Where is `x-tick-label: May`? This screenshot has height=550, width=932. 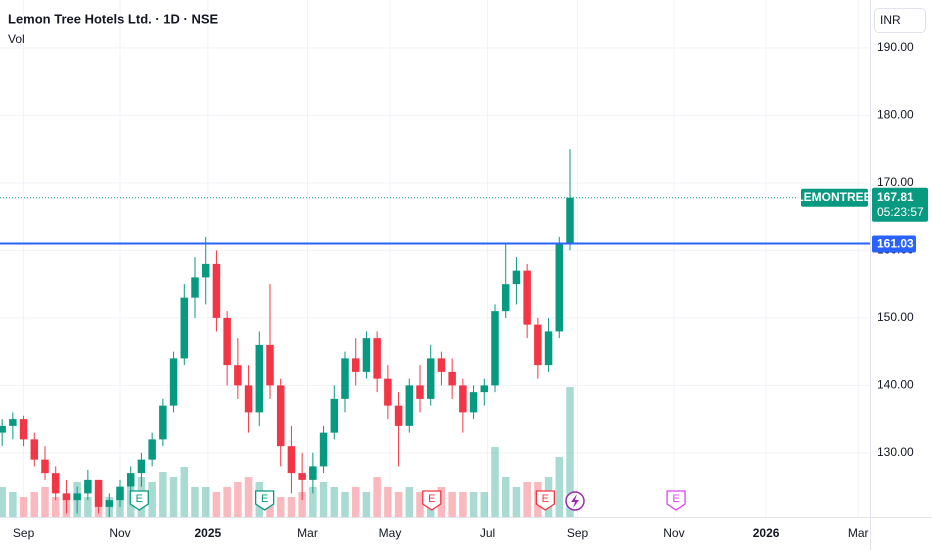 x-tick-label: May is located at coordinates (390, 533).